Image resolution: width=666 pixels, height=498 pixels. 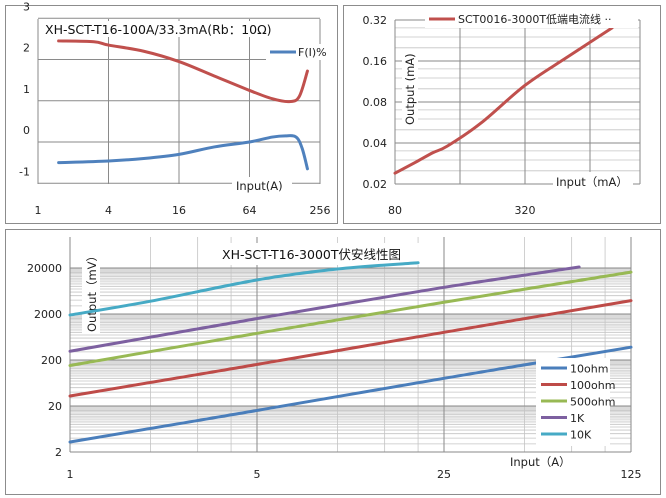 I want to click on y-axis-label: Output (mA), so click(x=410, y=89).